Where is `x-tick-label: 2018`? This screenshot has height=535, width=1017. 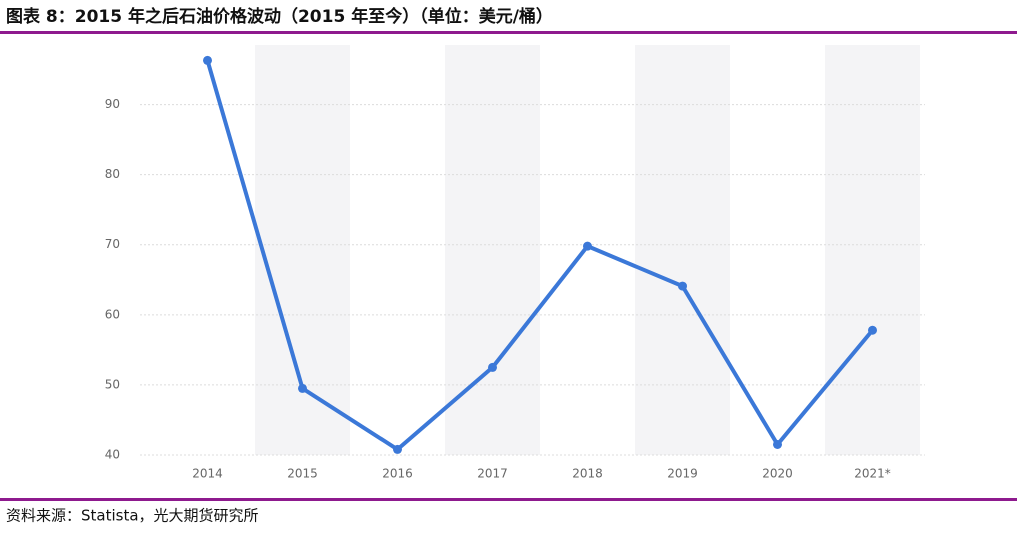
x-tick-label: 2018 is located at coordinates (587, 474).